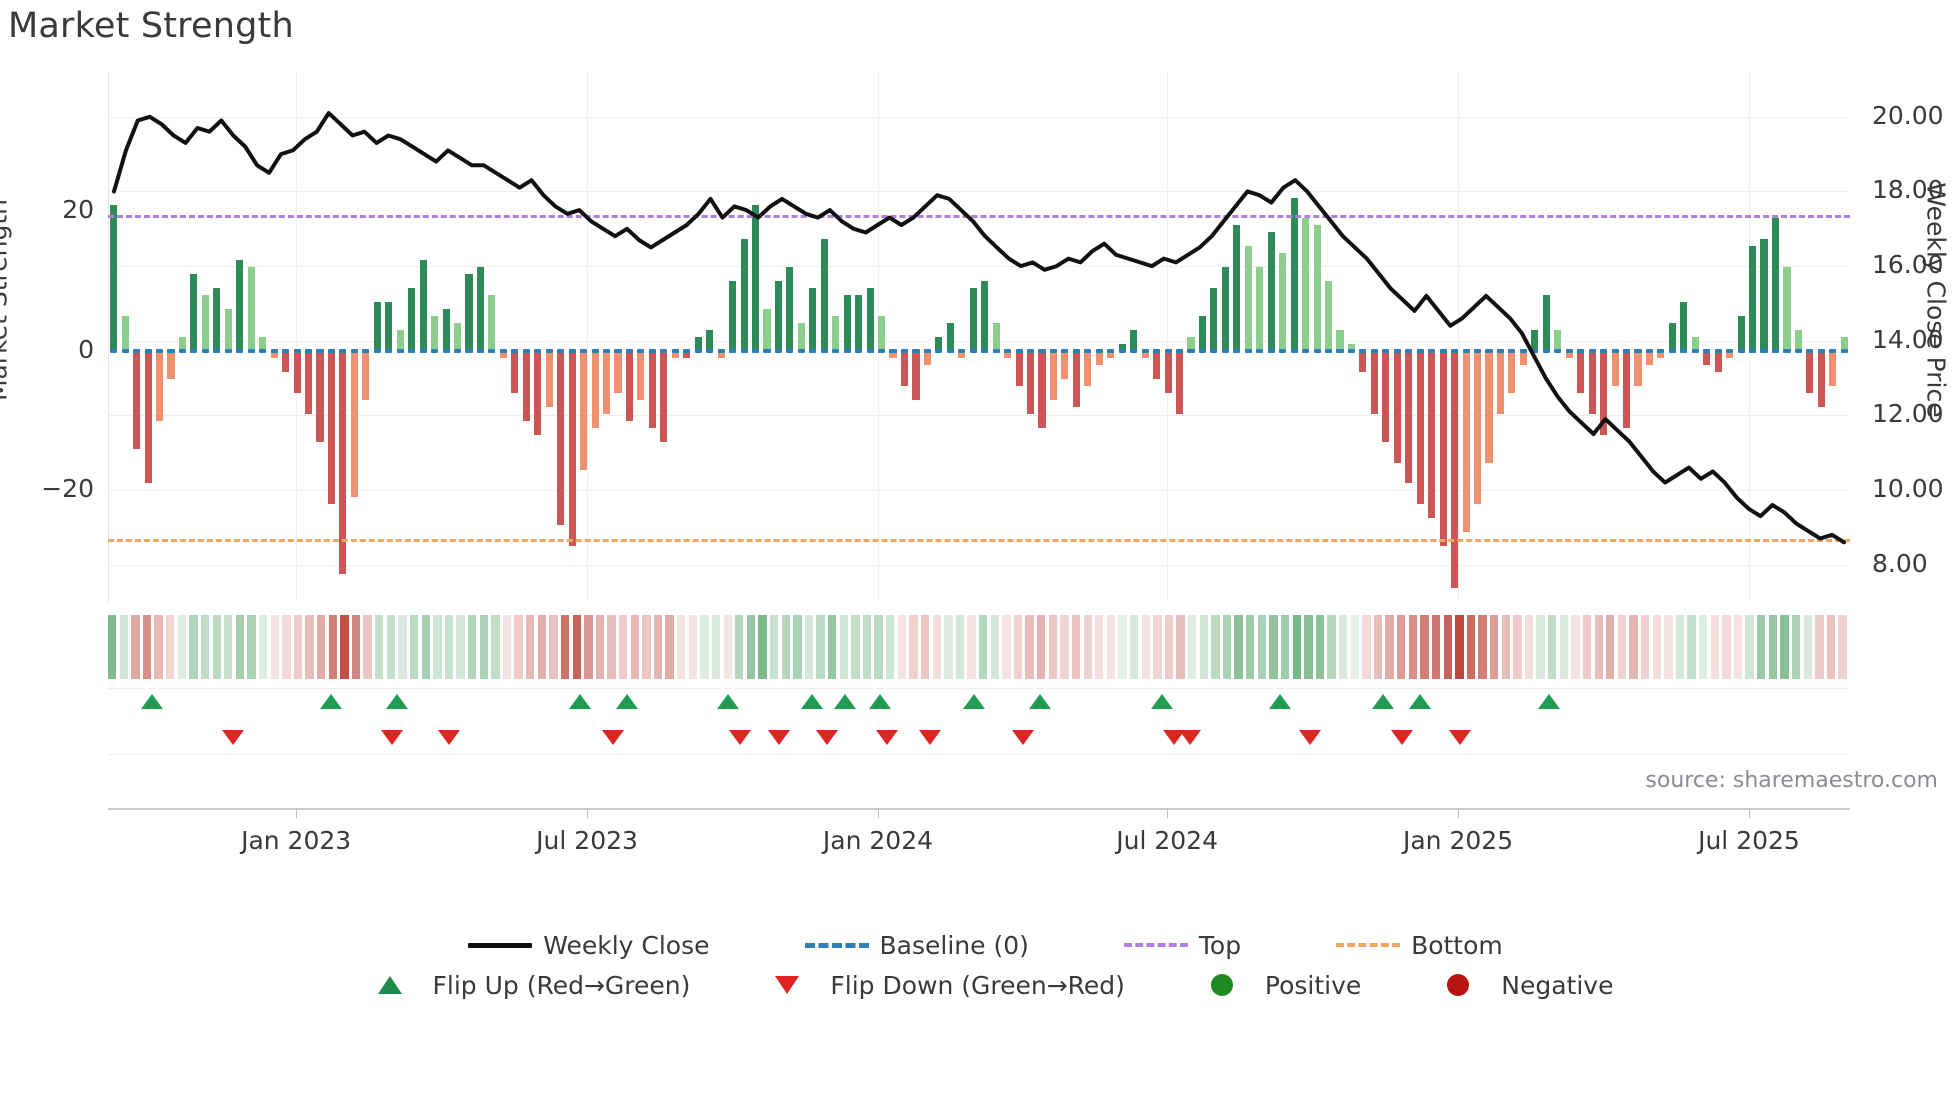  I want to click on legend-item: Flip Down (Green→Red), so click(934, 985).